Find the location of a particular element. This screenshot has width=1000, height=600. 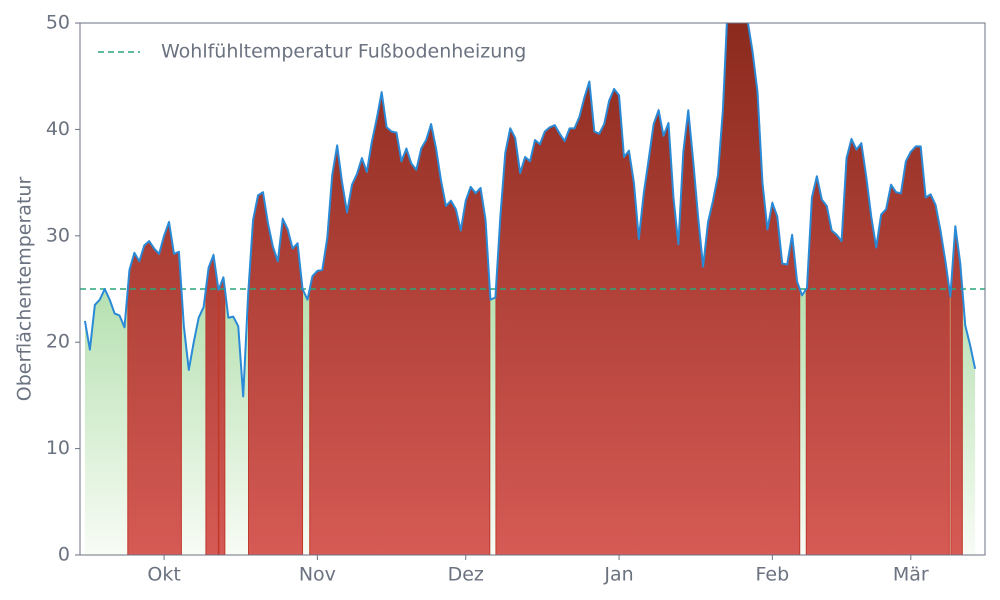

y-tick-label: 40 is located at coordinates (58, 129).